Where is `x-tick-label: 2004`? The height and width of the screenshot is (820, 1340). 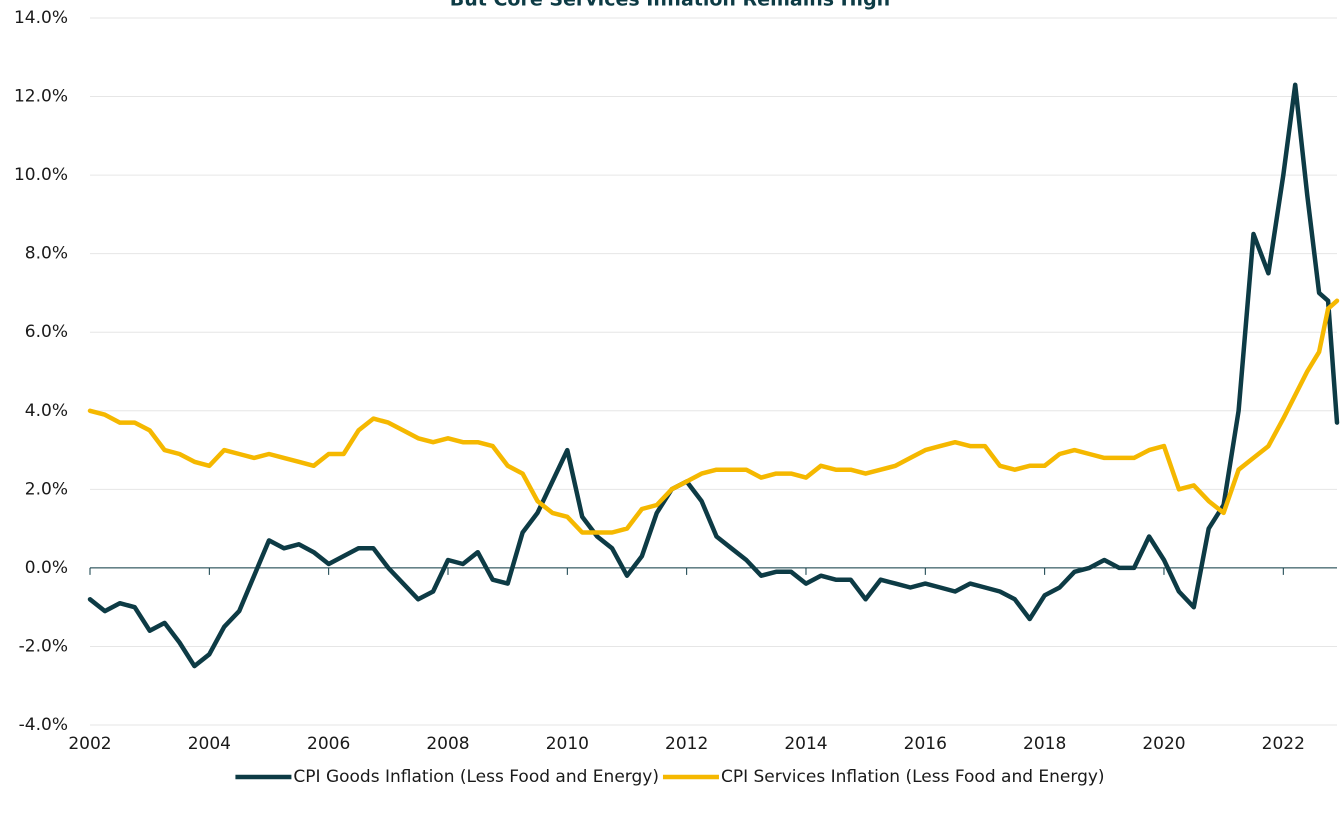 x-tick-label: 2004 is located at coordinates (209, 744).